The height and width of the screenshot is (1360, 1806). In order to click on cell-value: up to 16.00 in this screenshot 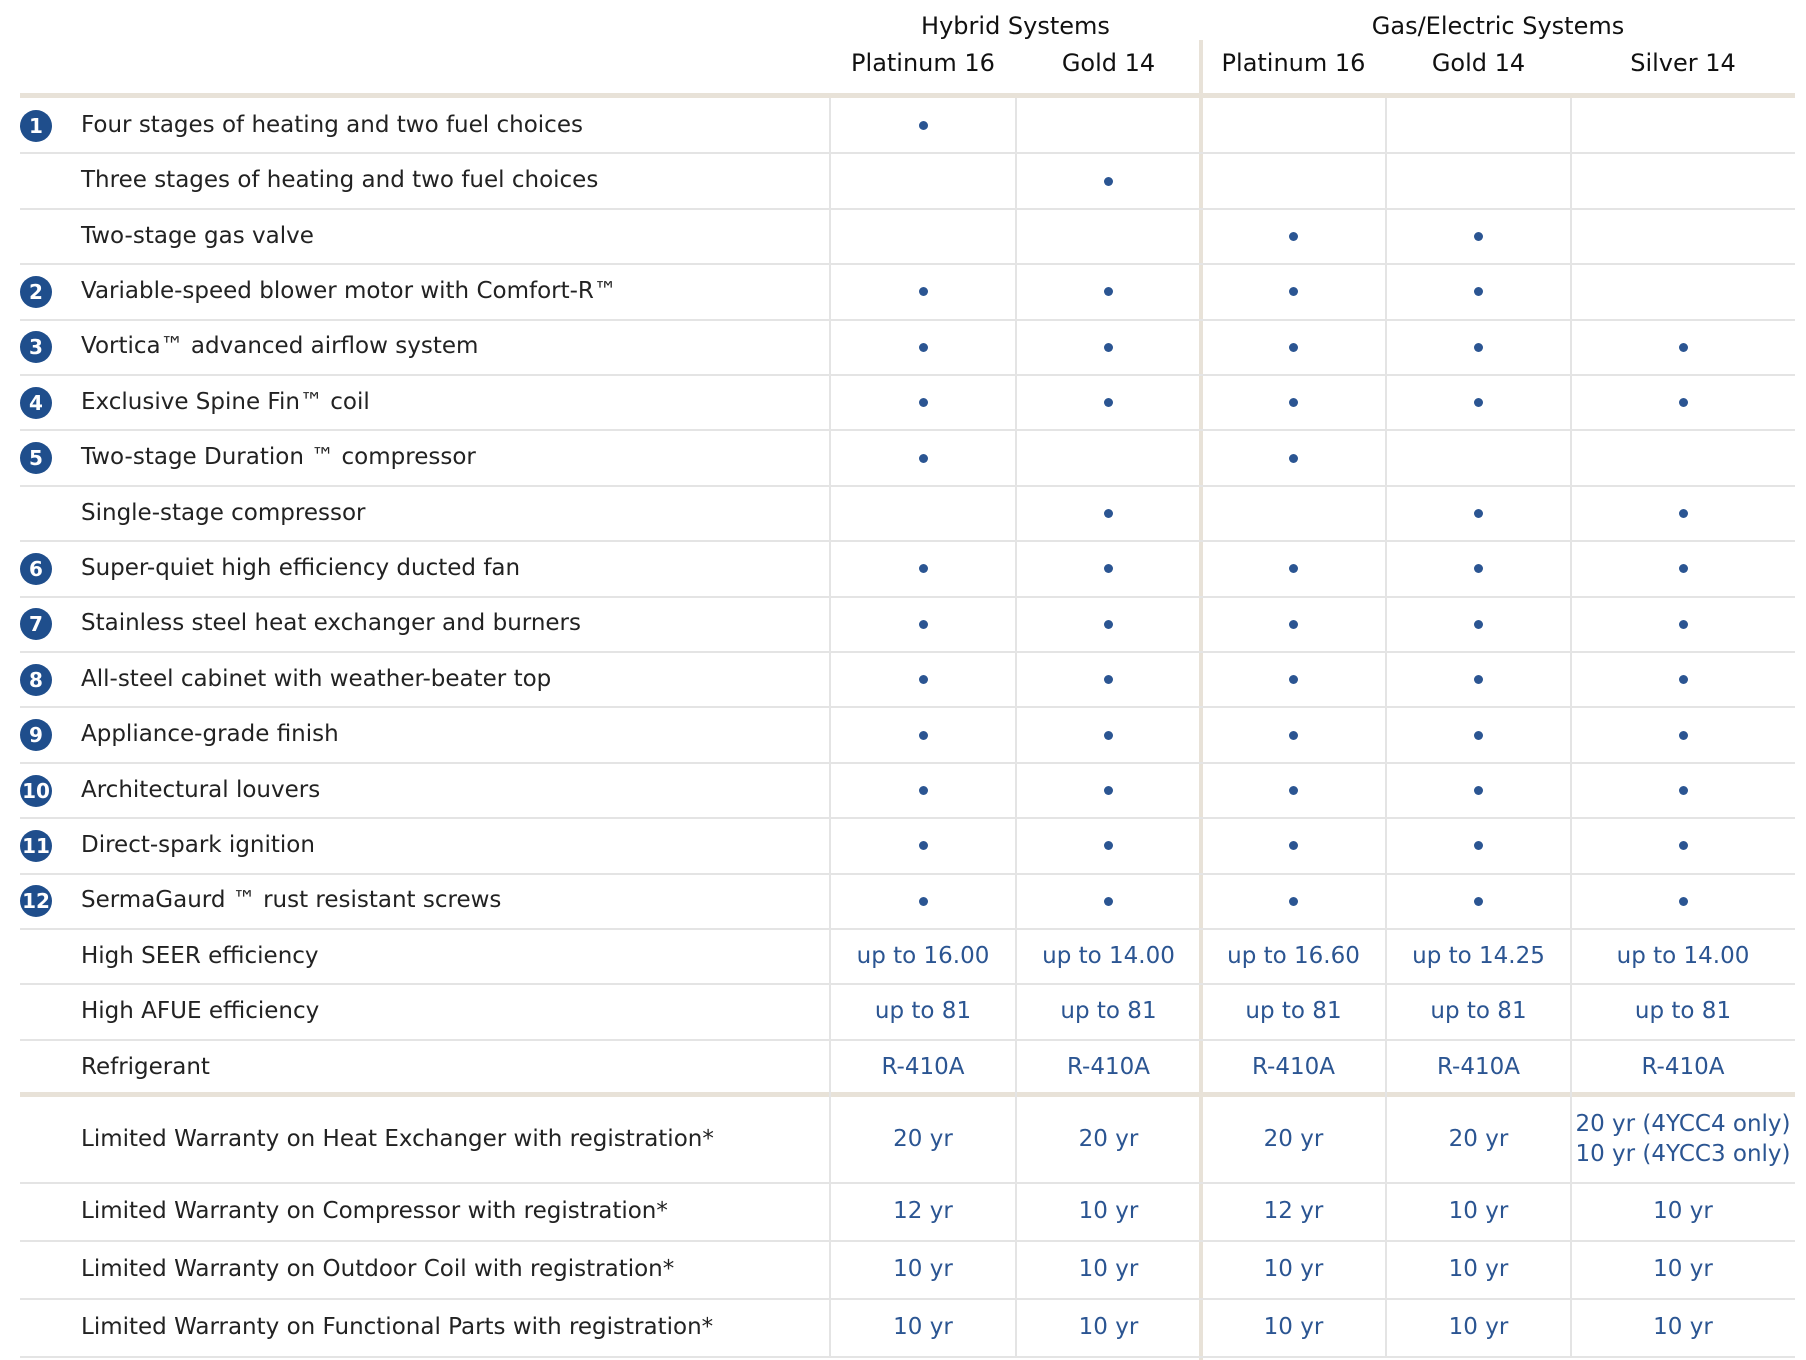, I will do `click(923, 955)`.